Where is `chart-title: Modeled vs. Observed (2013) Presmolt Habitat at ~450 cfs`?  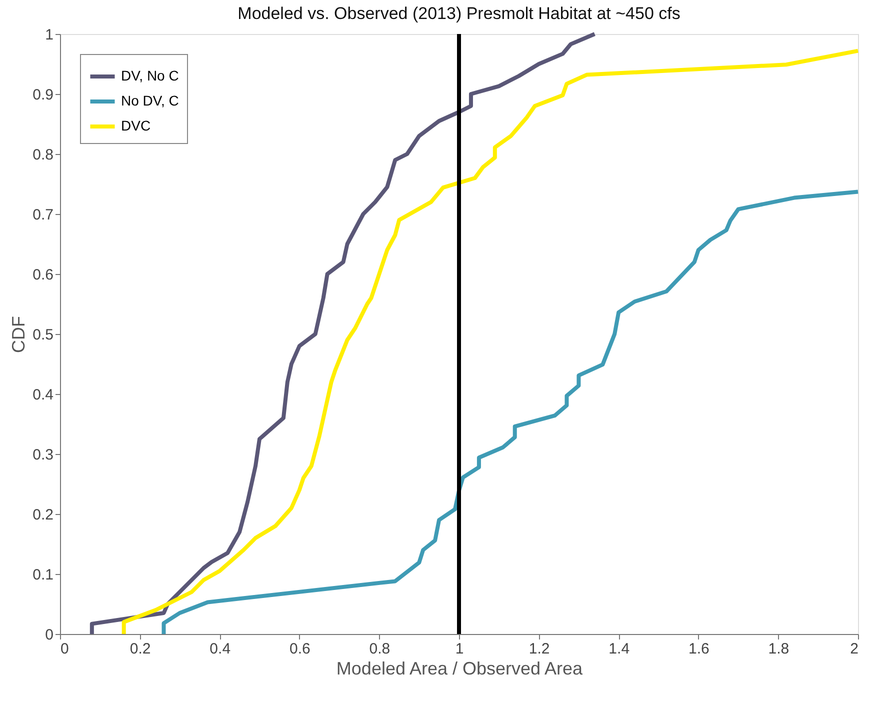
chart-title: Modeled vs. Observed (2013) Presmolt Habitat at ~450 cfs is located at coordinates (459, 13).